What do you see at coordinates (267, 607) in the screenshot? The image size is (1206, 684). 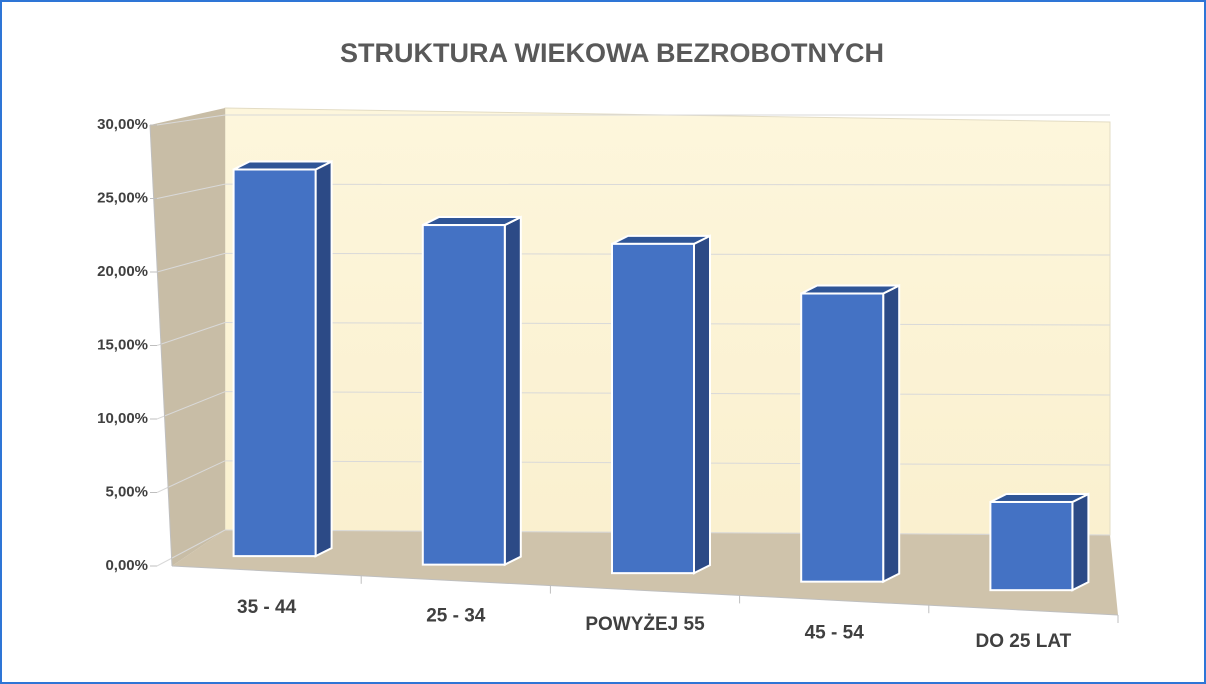 I see `x-tick-label: 35 - 44` at bounding box center [267, 607].